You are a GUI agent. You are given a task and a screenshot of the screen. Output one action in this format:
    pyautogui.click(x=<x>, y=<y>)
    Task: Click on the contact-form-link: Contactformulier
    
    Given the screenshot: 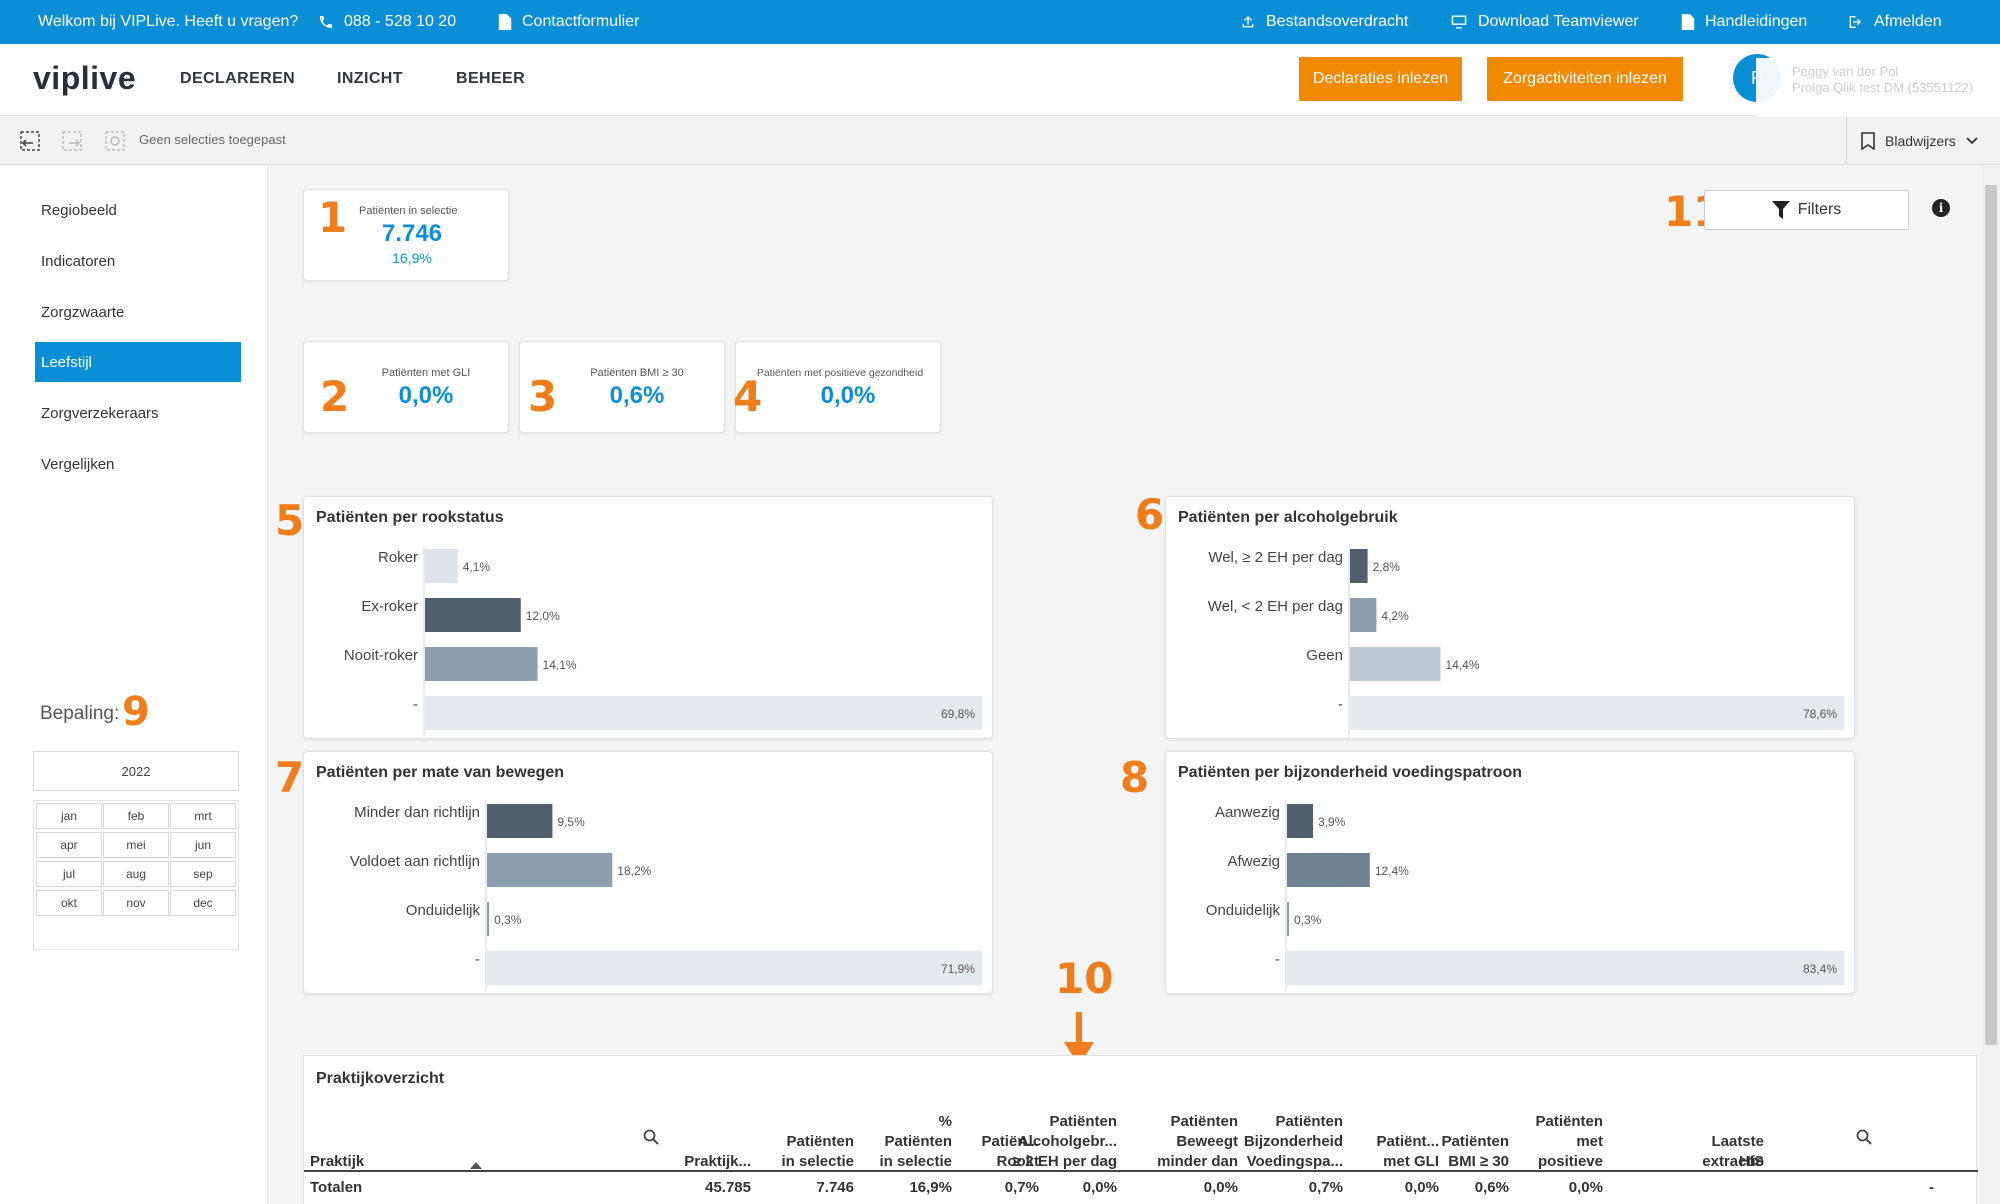 What is the action you would take?
    pyautogui.click(x=568, y=22)
    